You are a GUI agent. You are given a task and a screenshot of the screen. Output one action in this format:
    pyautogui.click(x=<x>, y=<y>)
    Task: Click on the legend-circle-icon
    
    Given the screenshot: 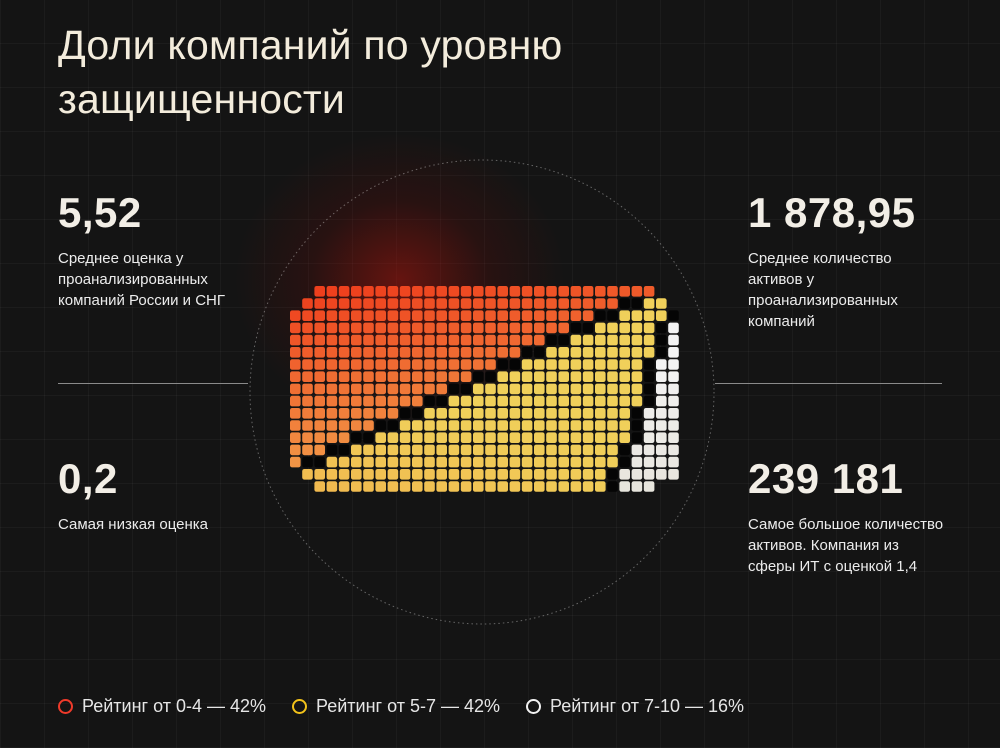 What is the action you would take?
    pyautogui.click(x=65, y=706)
    